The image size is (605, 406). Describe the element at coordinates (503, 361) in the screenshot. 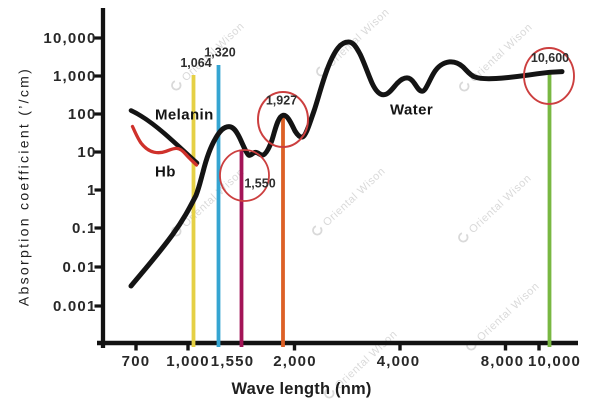

I see `svg-text: 8,000` at that location.